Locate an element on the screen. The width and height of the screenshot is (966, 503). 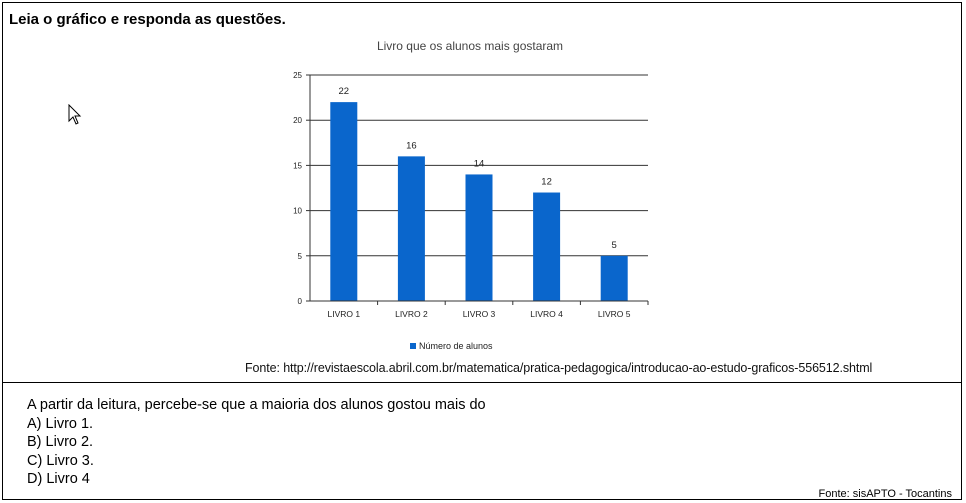
x-tick-label: LIVRO 1 is located at coordinates (343, 314).